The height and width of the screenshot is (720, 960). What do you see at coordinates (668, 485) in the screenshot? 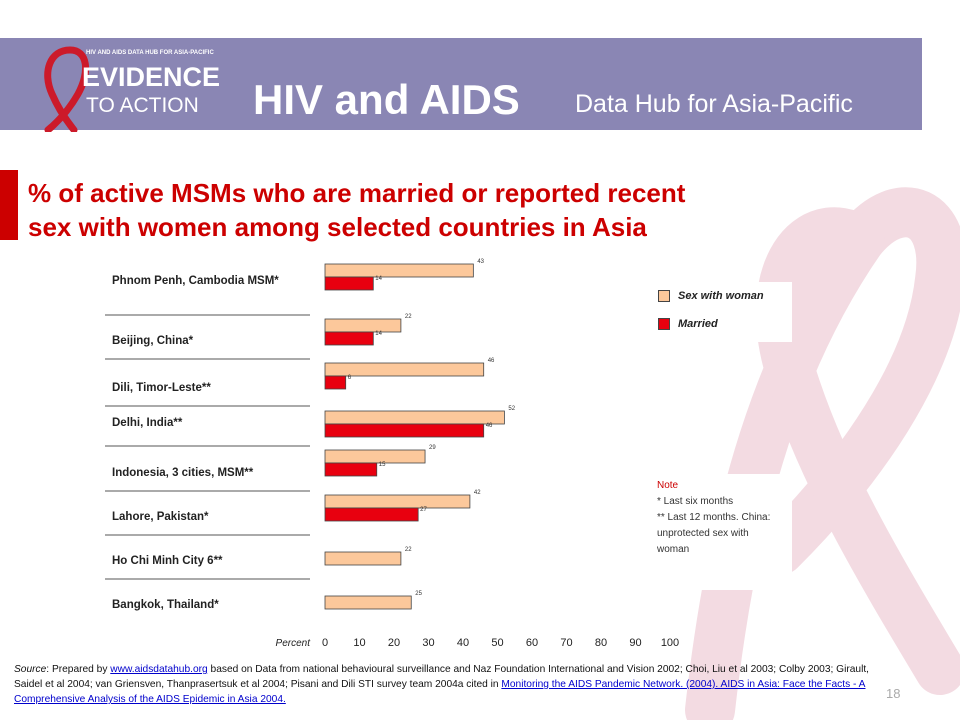
I see `note-title: Note` at bounding box center [668, 485].